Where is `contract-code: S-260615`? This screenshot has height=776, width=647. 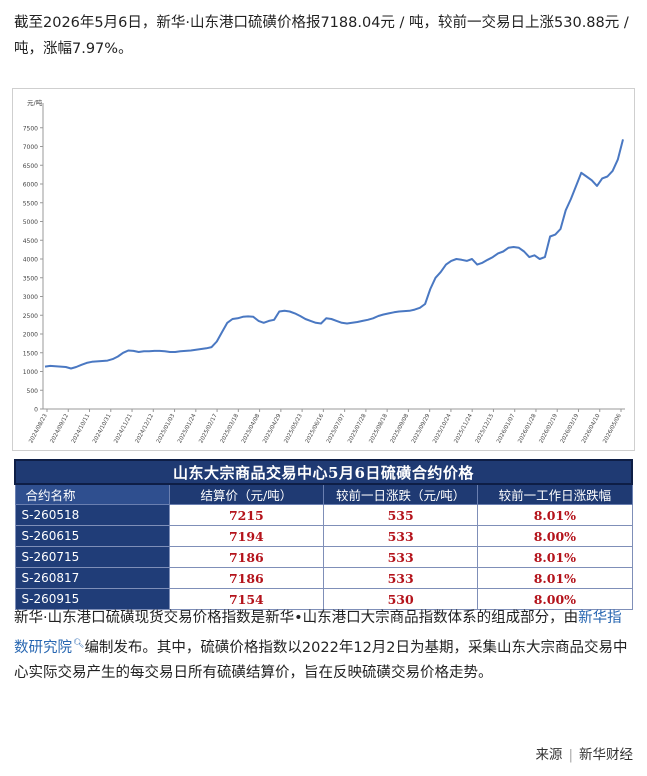
contract-code: S-260615 is located at coordinates (92, 536).